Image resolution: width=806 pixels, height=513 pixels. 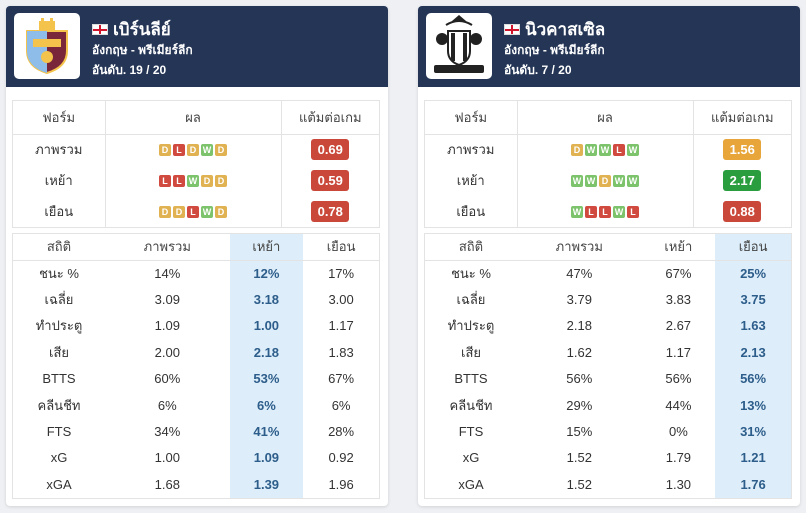 What do you see at coordinates (471, 150) in the screenshot?
I see `form-row-label: ภาพรวม` at bounding box center [471, 150].